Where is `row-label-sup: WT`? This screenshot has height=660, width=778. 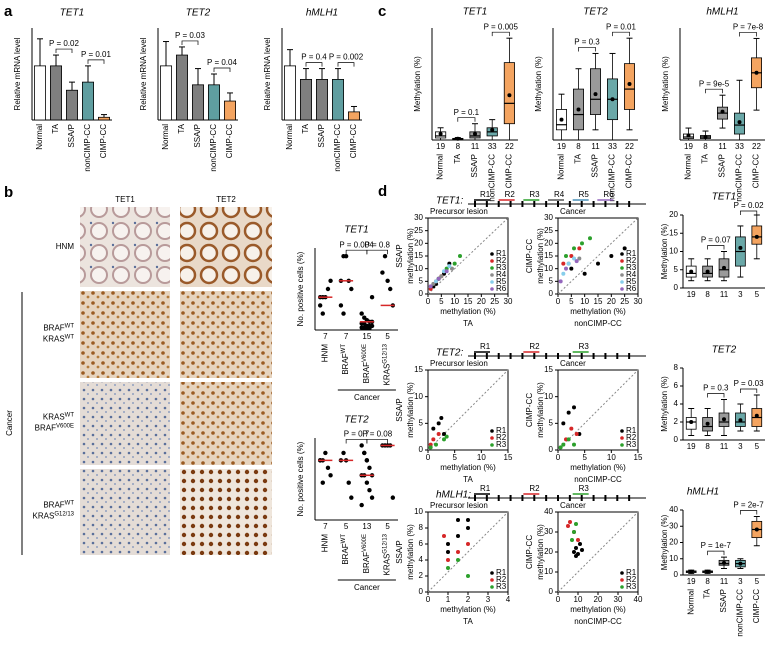 row-label-sup: WT is located at coordinates (70, 415).